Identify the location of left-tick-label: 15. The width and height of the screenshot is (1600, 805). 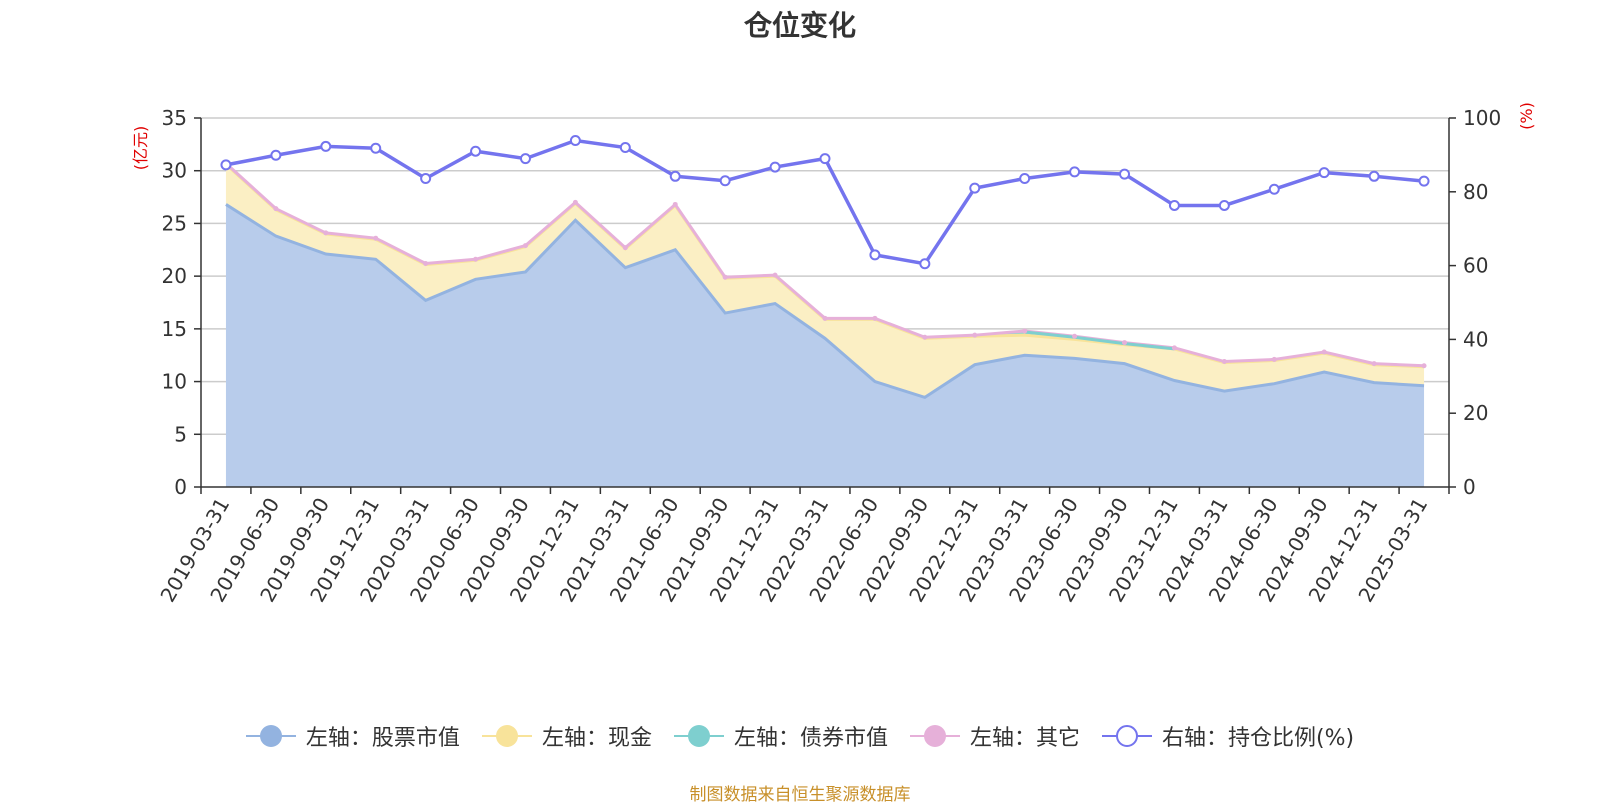
(174, 329).